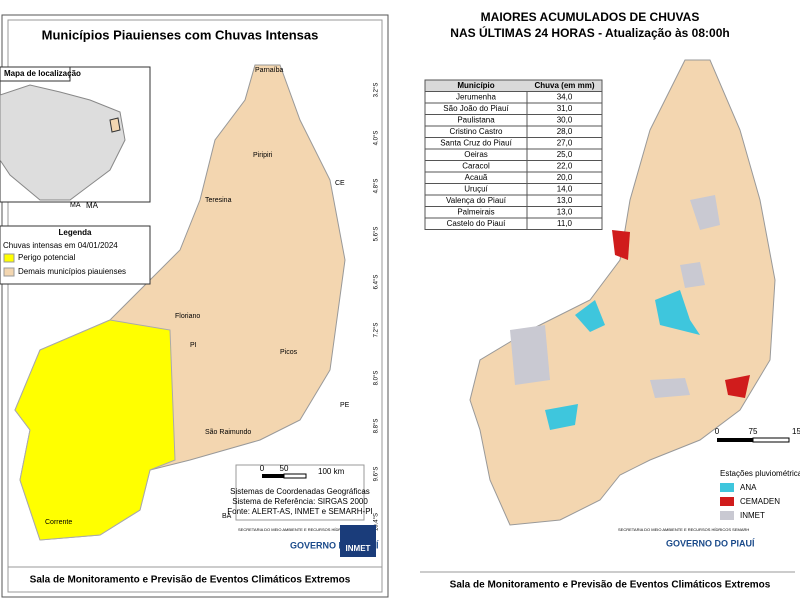 The width and height of the screenshot is (800, 605). I want to click on legend-item: Demais municípios piauienses, so click(72, 271).